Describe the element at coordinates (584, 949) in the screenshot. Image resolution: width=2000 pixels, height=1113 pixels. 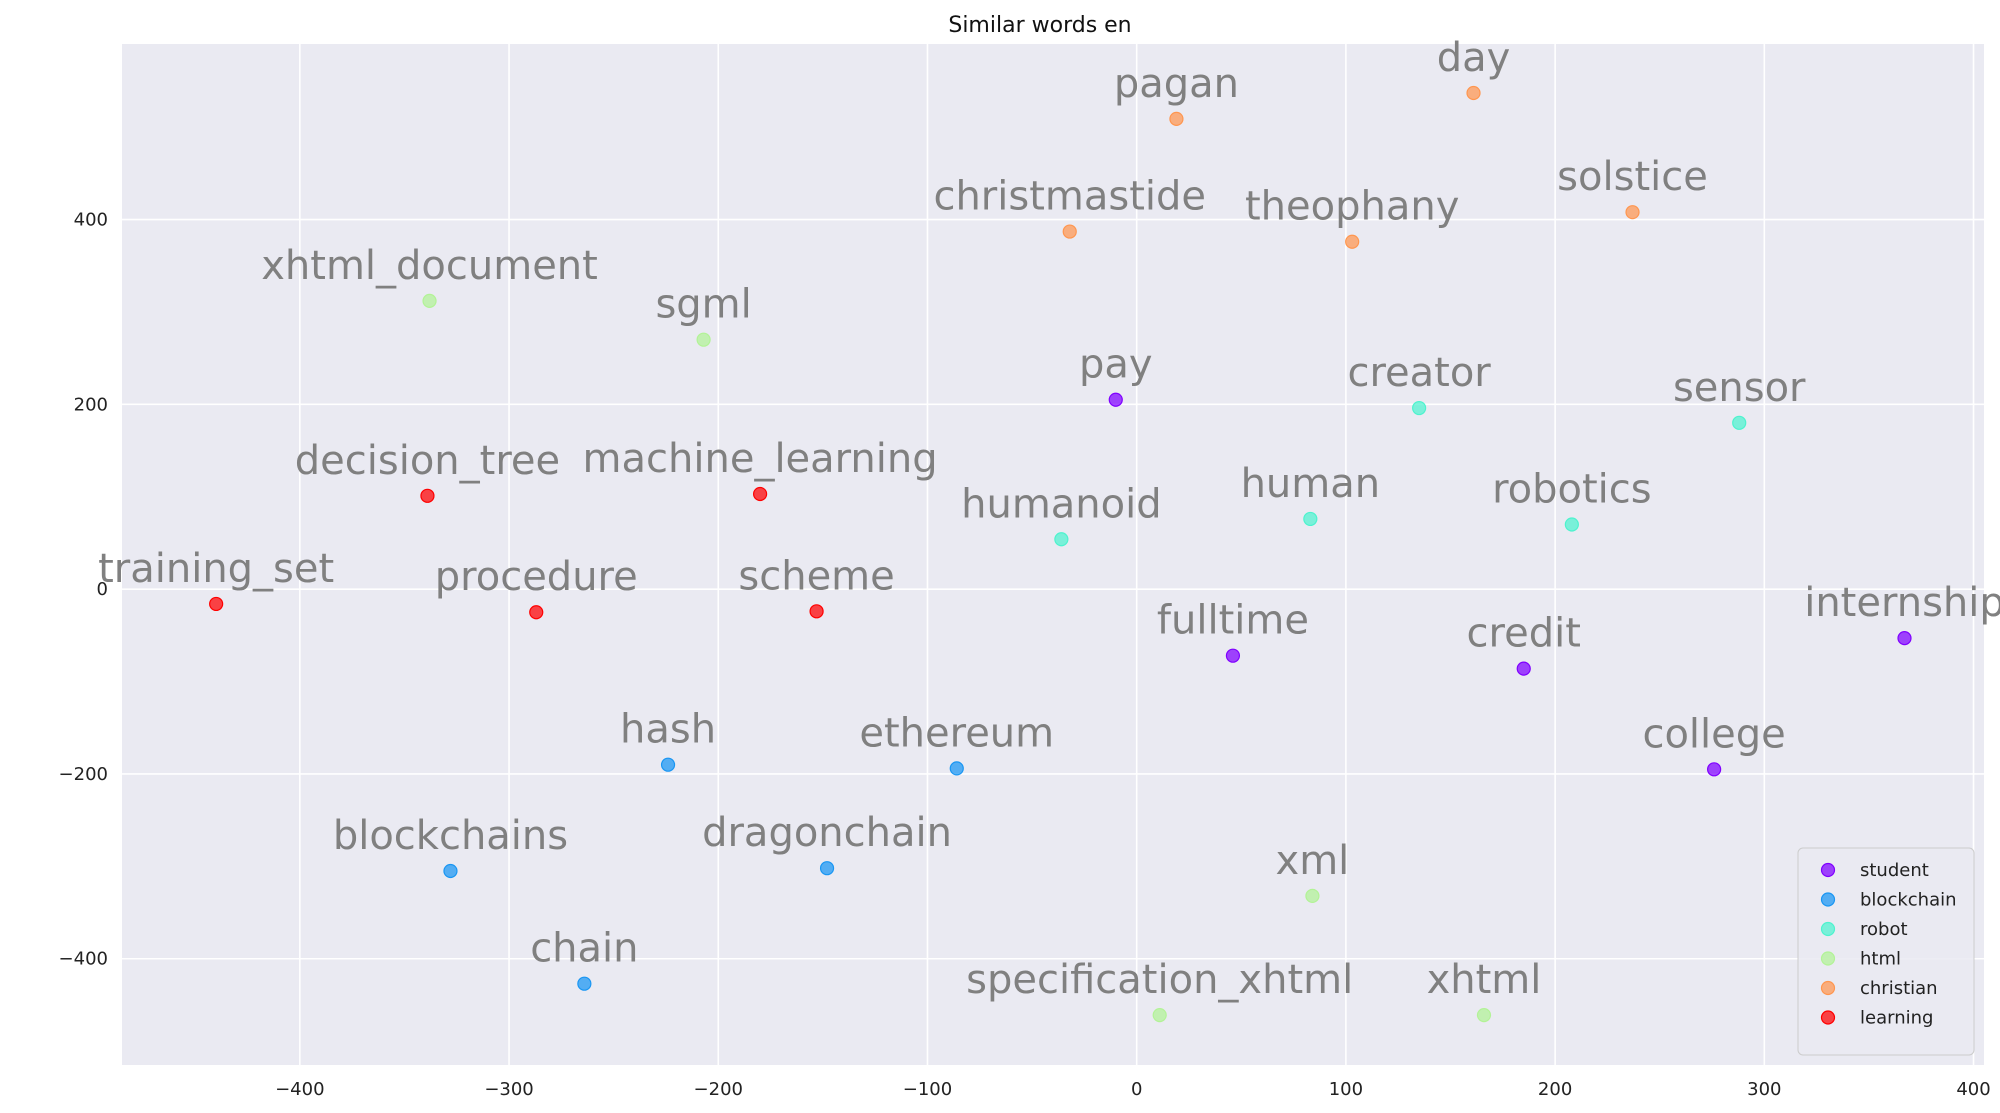
I see `point-label: chain` at that location.